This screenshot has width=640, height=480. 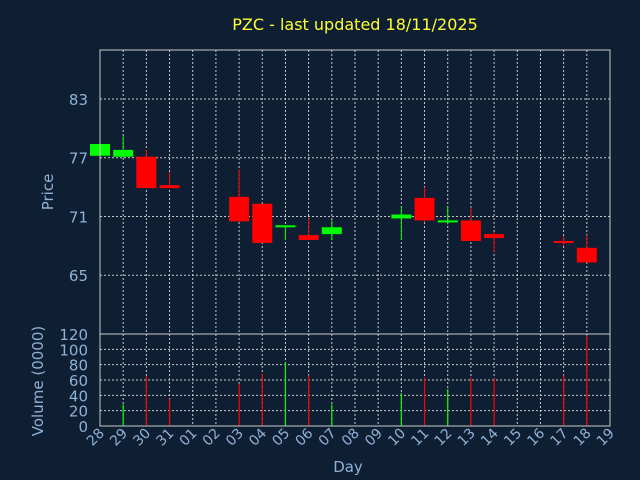 I want to click on x-tick-label: 16, so click(x=536, y=437).